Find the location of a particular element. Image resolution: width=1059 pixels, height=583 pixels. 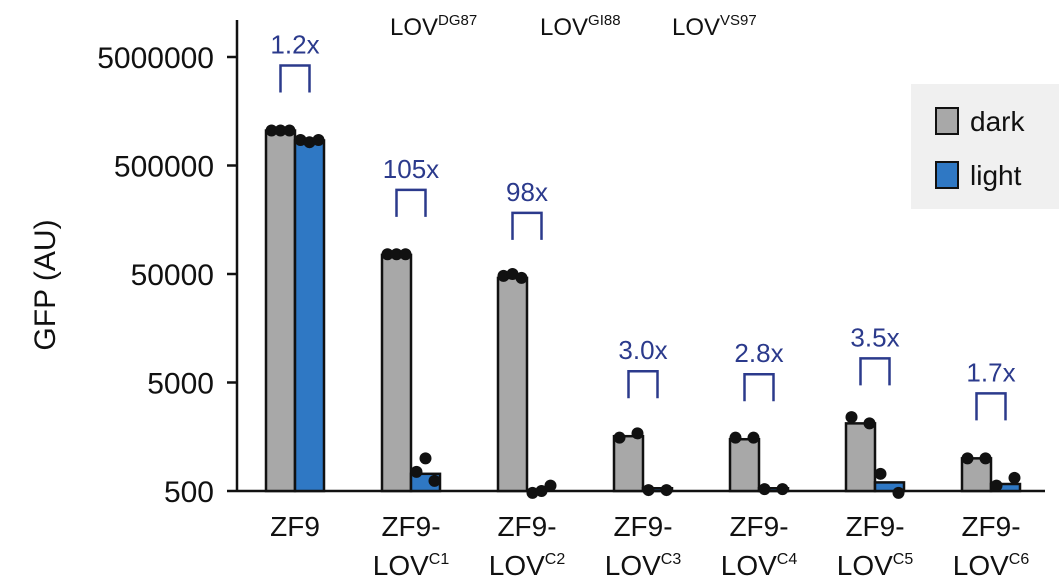

category-label: ZF9 is located at coordinates (295, 526).